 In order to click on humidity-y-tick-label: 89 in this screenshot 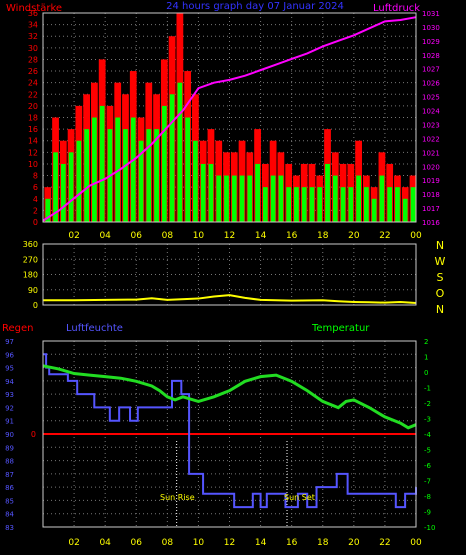, I will do `click(9, 448)`.